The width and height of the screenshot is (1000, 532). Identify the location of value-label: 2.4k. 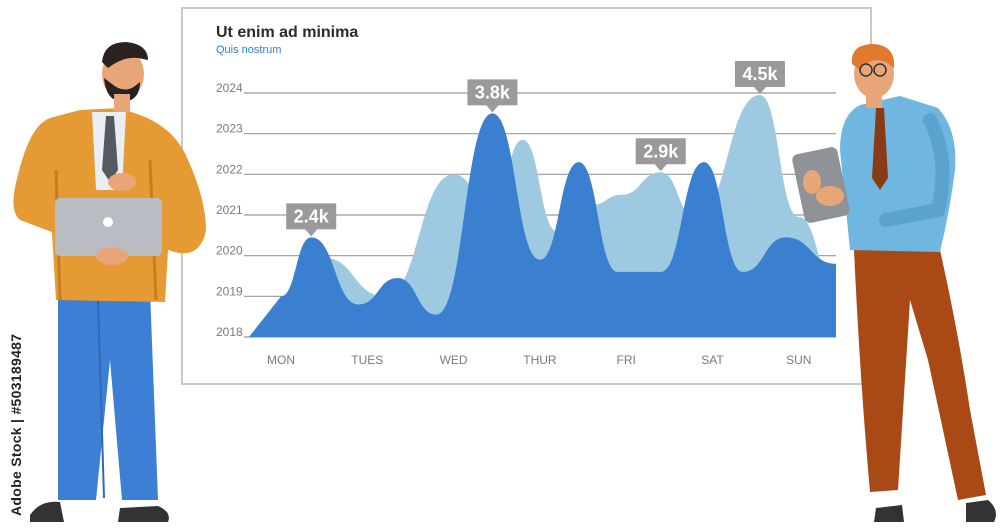
(312, 216).